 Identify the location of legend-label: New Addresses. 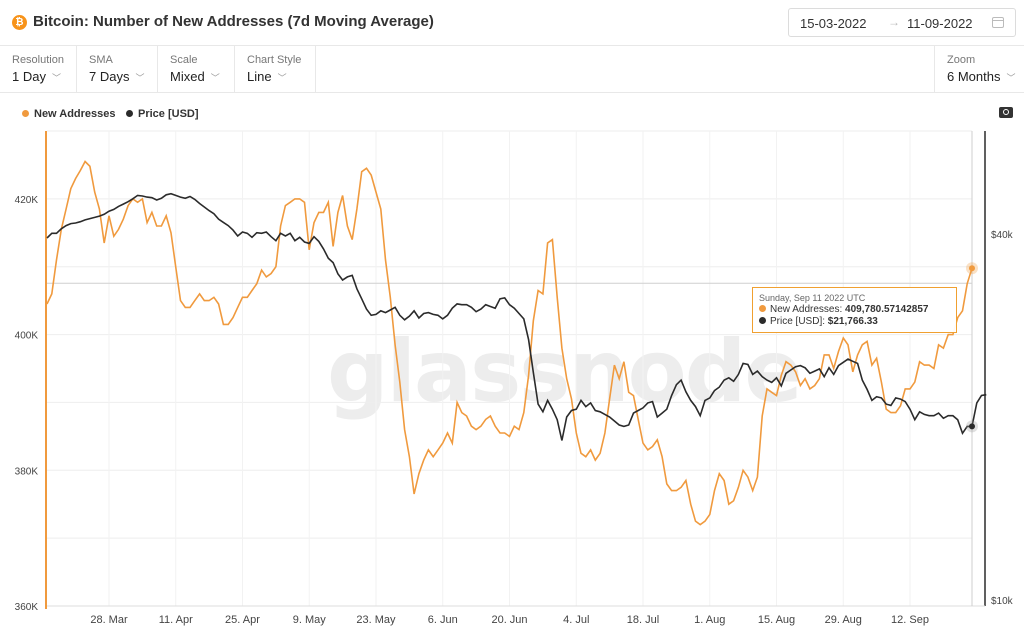
(75, 114).